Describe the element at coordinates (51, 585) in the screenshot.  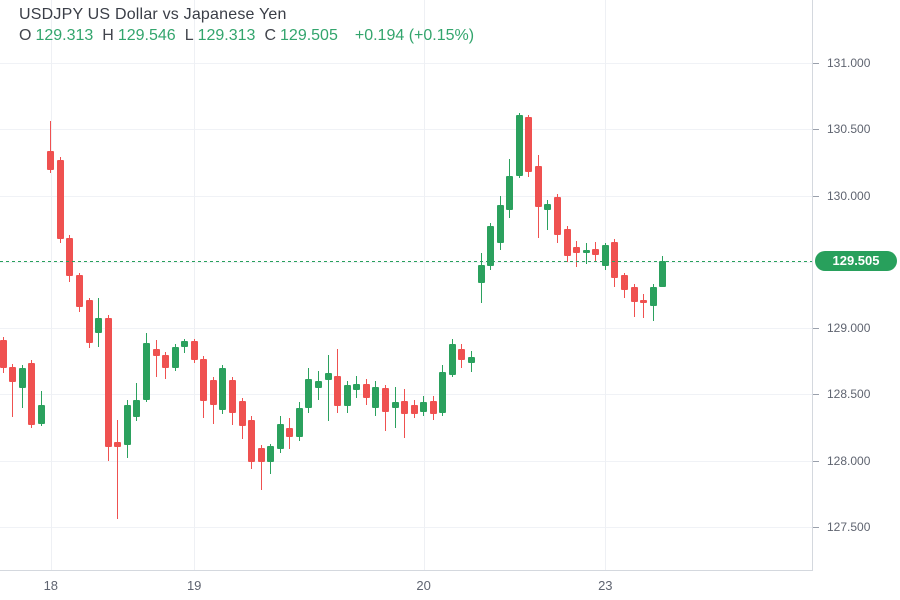
I see `time-axis-label: 18` at that location.